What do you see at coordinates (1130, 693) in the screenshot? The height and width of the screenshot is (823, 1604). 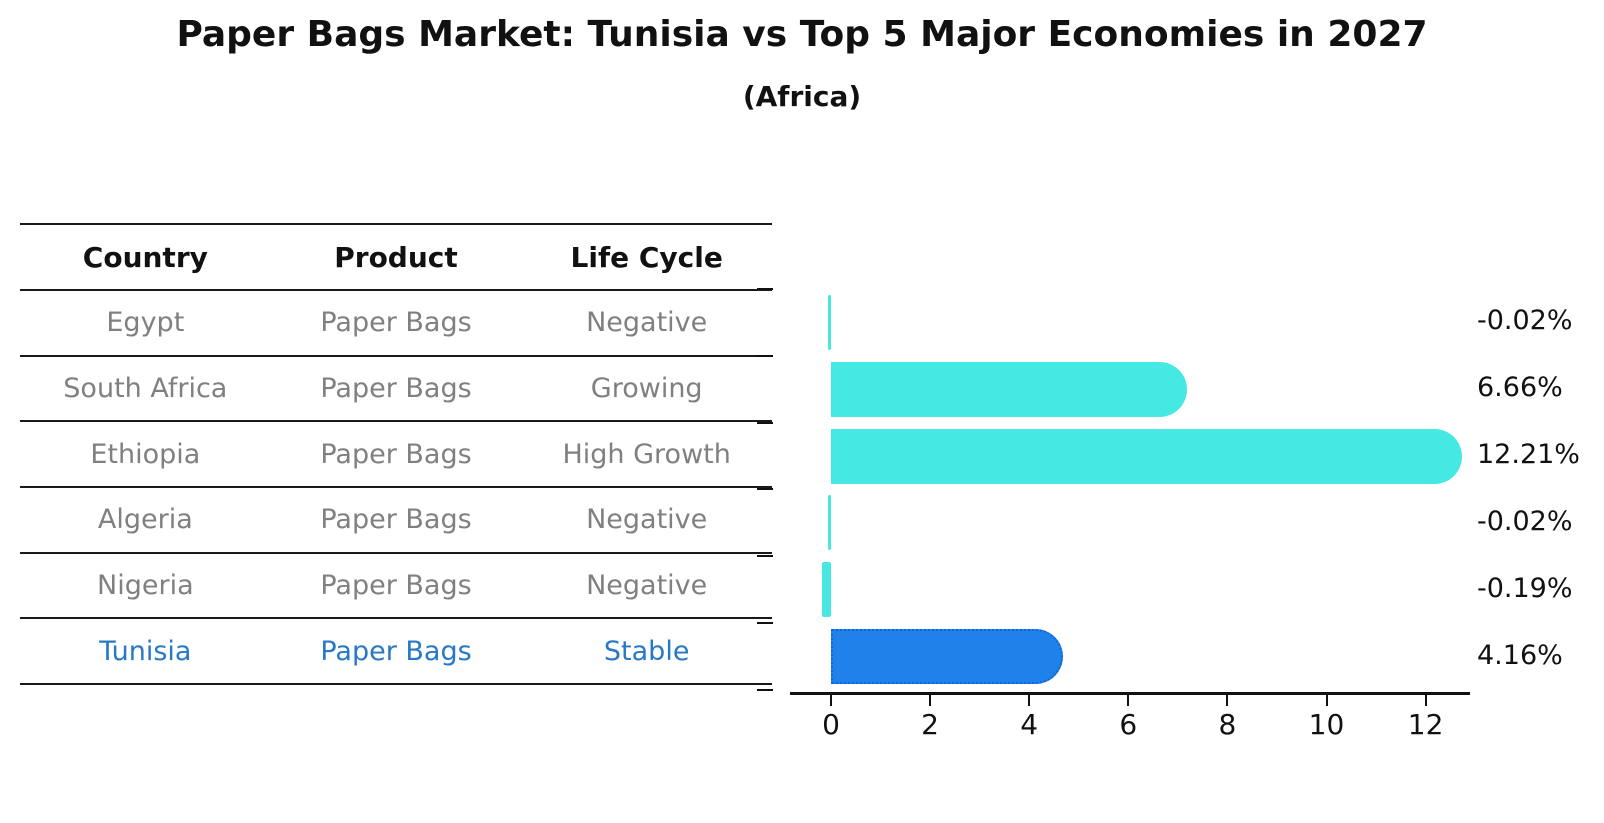 I see `x-axis-line` at bounding box center [1130, 693].